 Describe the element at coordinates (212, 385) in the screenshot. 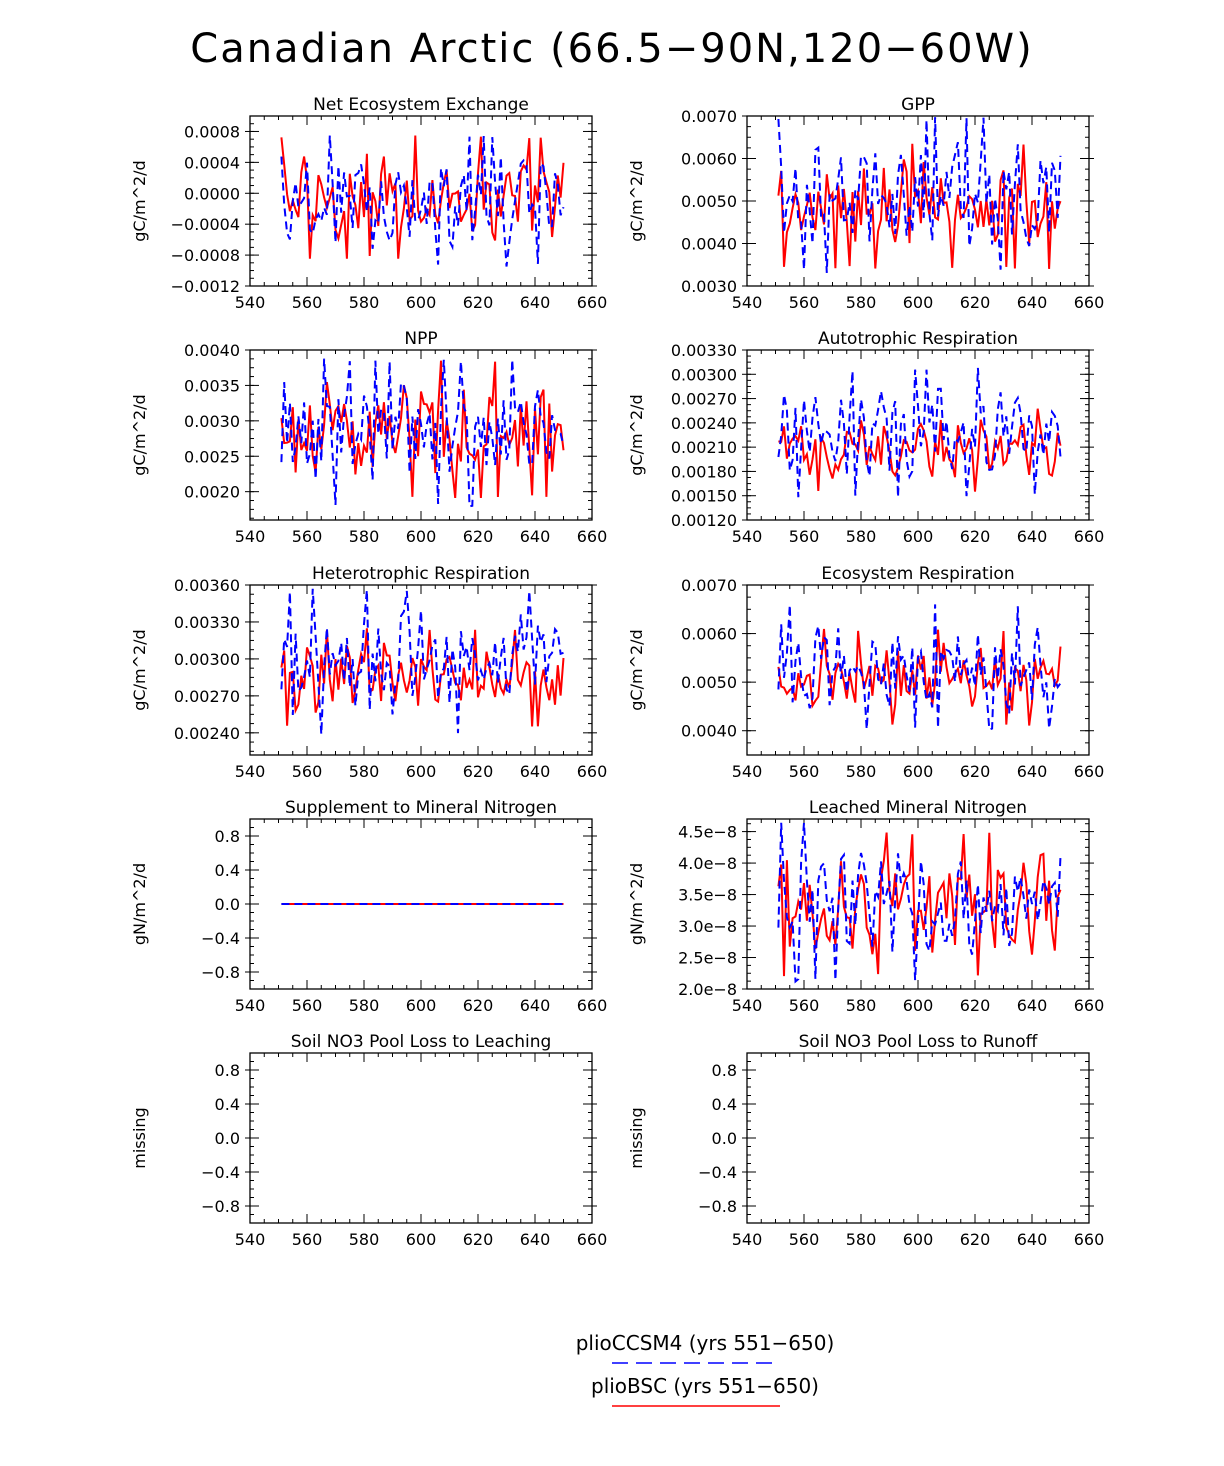

I see `y-tick-label: 0.0035` at that location.